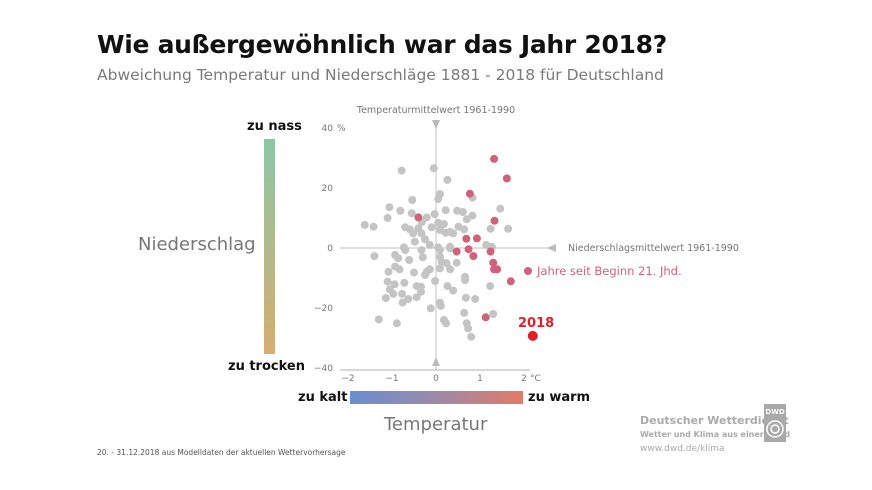 This screenshot has width=872, height=490. I want to click on dwd-logo: DWD, so click(775, 423).